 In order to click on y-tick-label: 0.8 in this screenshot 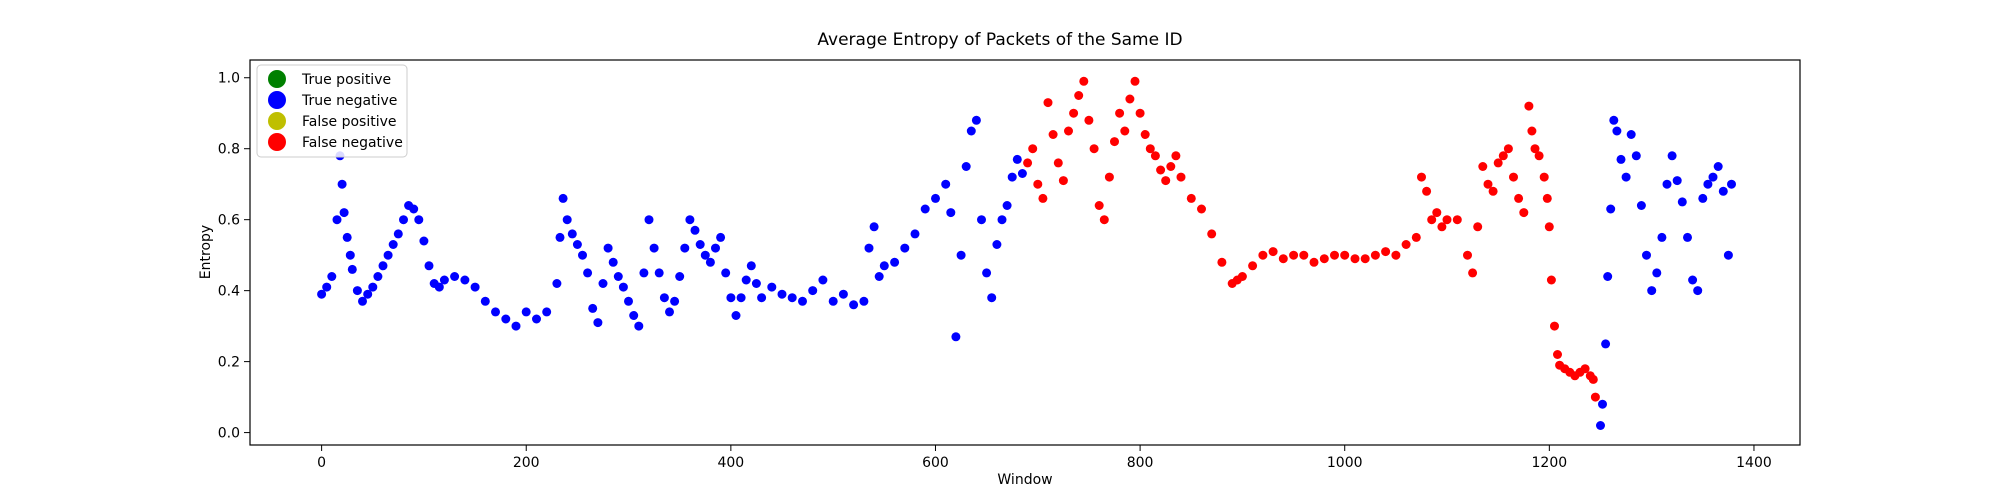, I will do `click(229, 150)`.